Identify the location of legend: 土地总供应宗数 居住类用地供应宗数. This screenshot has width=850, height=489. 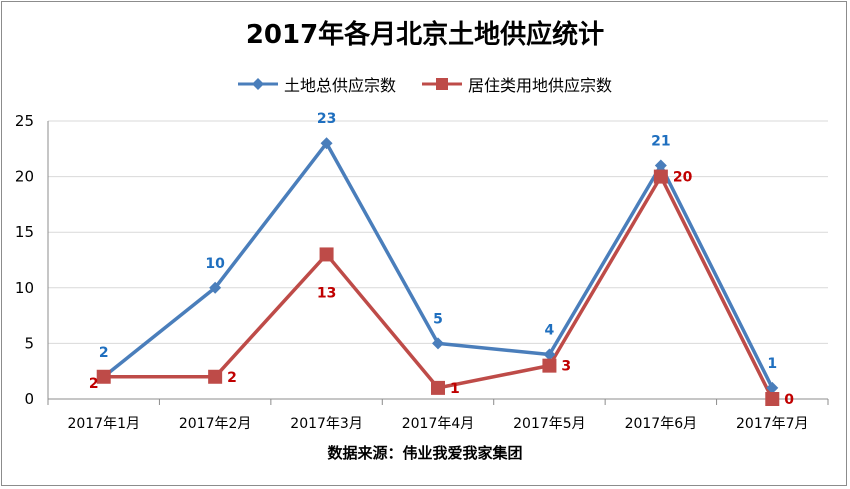
(425, 84).